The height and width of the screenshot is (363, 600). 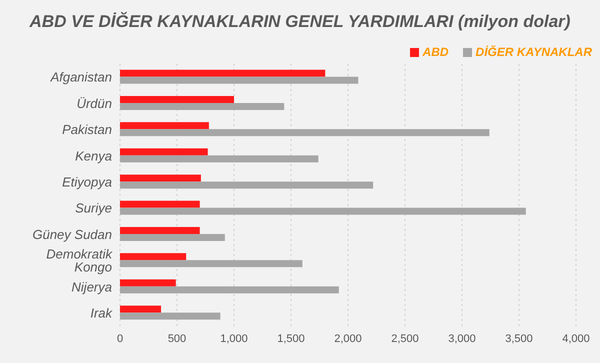 What do you see at coordinates (81, 77) in the screenshot?
I see `y-tick-label: Afganistan` at bounding box center [81, 77].